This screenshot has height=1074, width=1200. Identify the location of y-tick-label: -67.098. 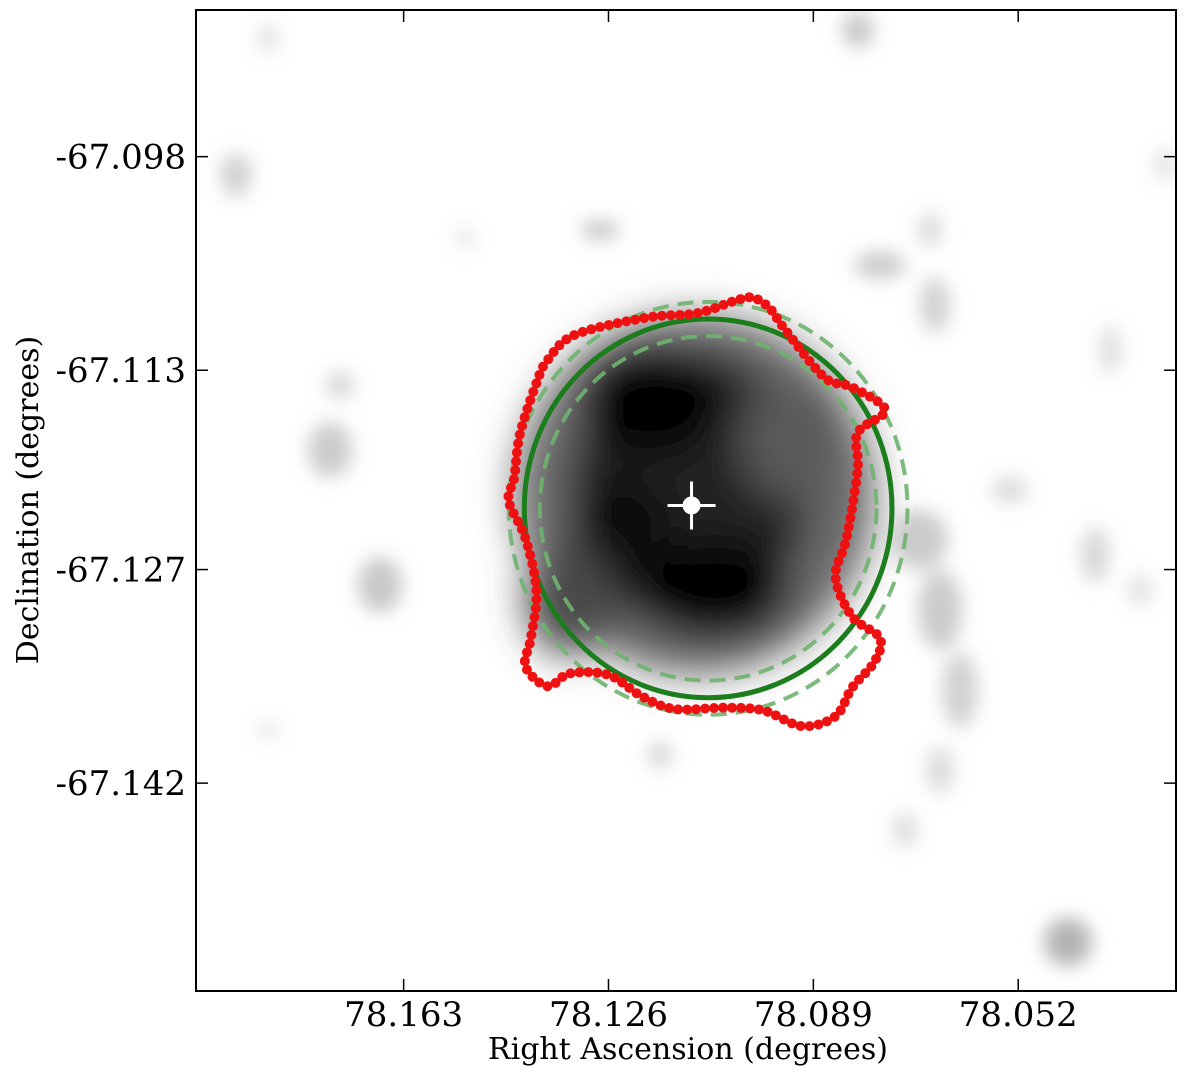
(121, 158).